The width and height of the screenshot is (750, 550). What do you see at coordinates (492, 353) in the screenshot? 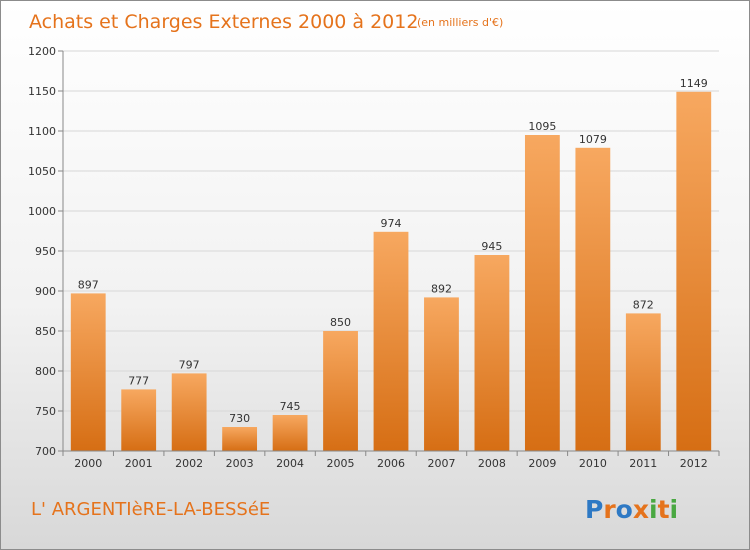
I see `bar-2008` at bounding box center [492, 353].